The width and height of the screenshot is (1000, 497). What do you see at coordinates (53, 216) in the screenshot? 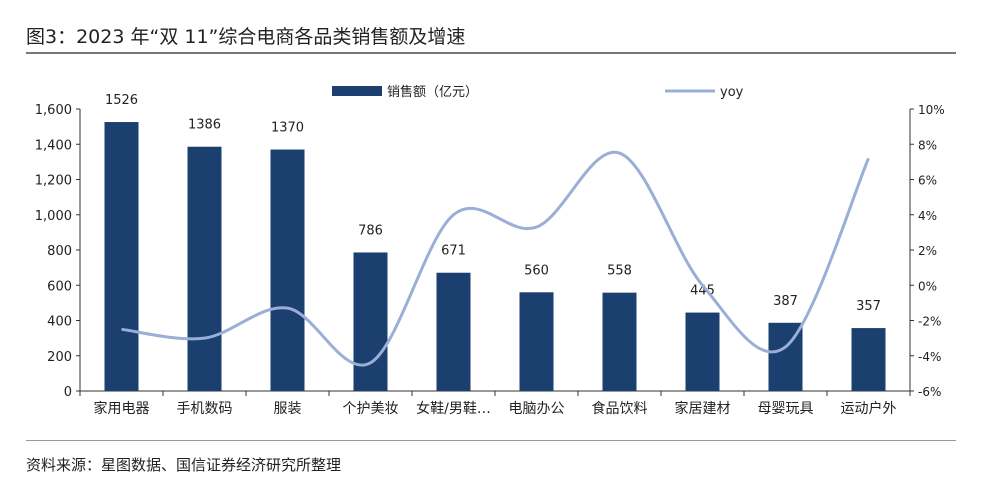
I see `left-axis-tick-label: 1,000` at bounding box center [53, 216].